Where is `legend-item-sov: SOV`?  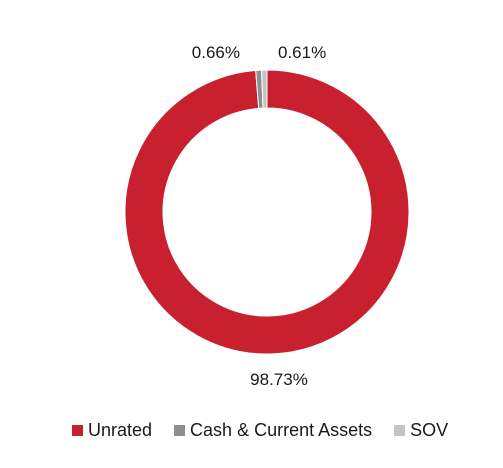
legend-item-sov: SOV is located at coordinates (421, 430).